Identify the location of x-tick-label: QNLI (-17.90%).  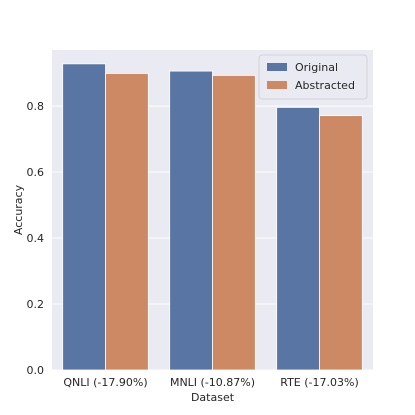
(105, 382).